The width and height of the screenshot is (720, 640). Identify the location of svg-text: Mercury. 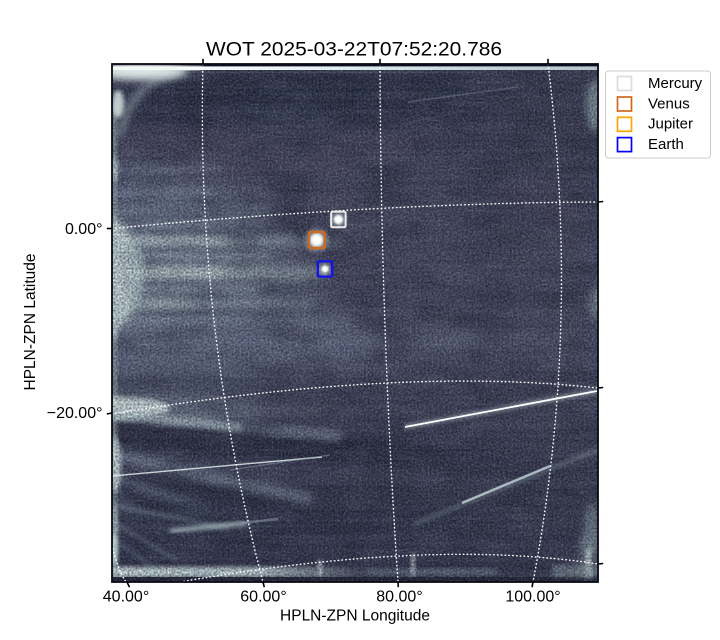
(675, 83).